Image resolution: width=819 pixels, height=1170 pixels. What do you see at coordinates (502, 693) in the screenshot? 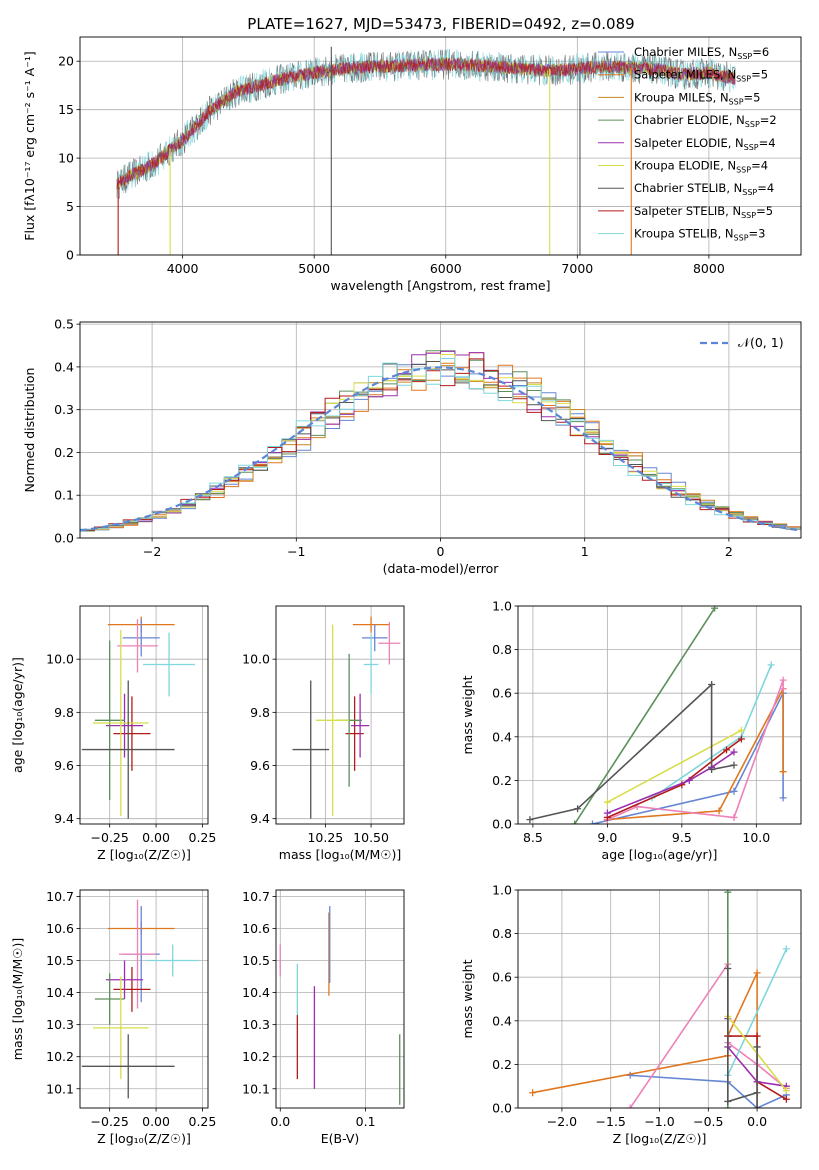
I see `y-tick-label: 0.6` at bounding box center [502, 693].